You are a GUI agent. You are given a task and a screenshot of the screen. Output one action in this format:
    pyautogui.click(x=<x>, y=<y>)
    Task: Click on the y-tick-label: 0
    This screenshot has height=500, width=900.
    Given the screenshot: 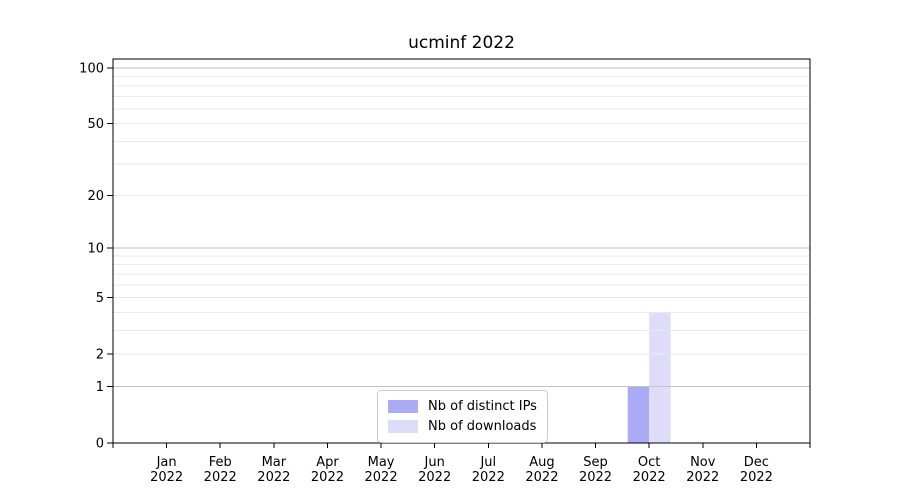 What is the action you would take?
    pyautogui.click(x=100, y=444)
    